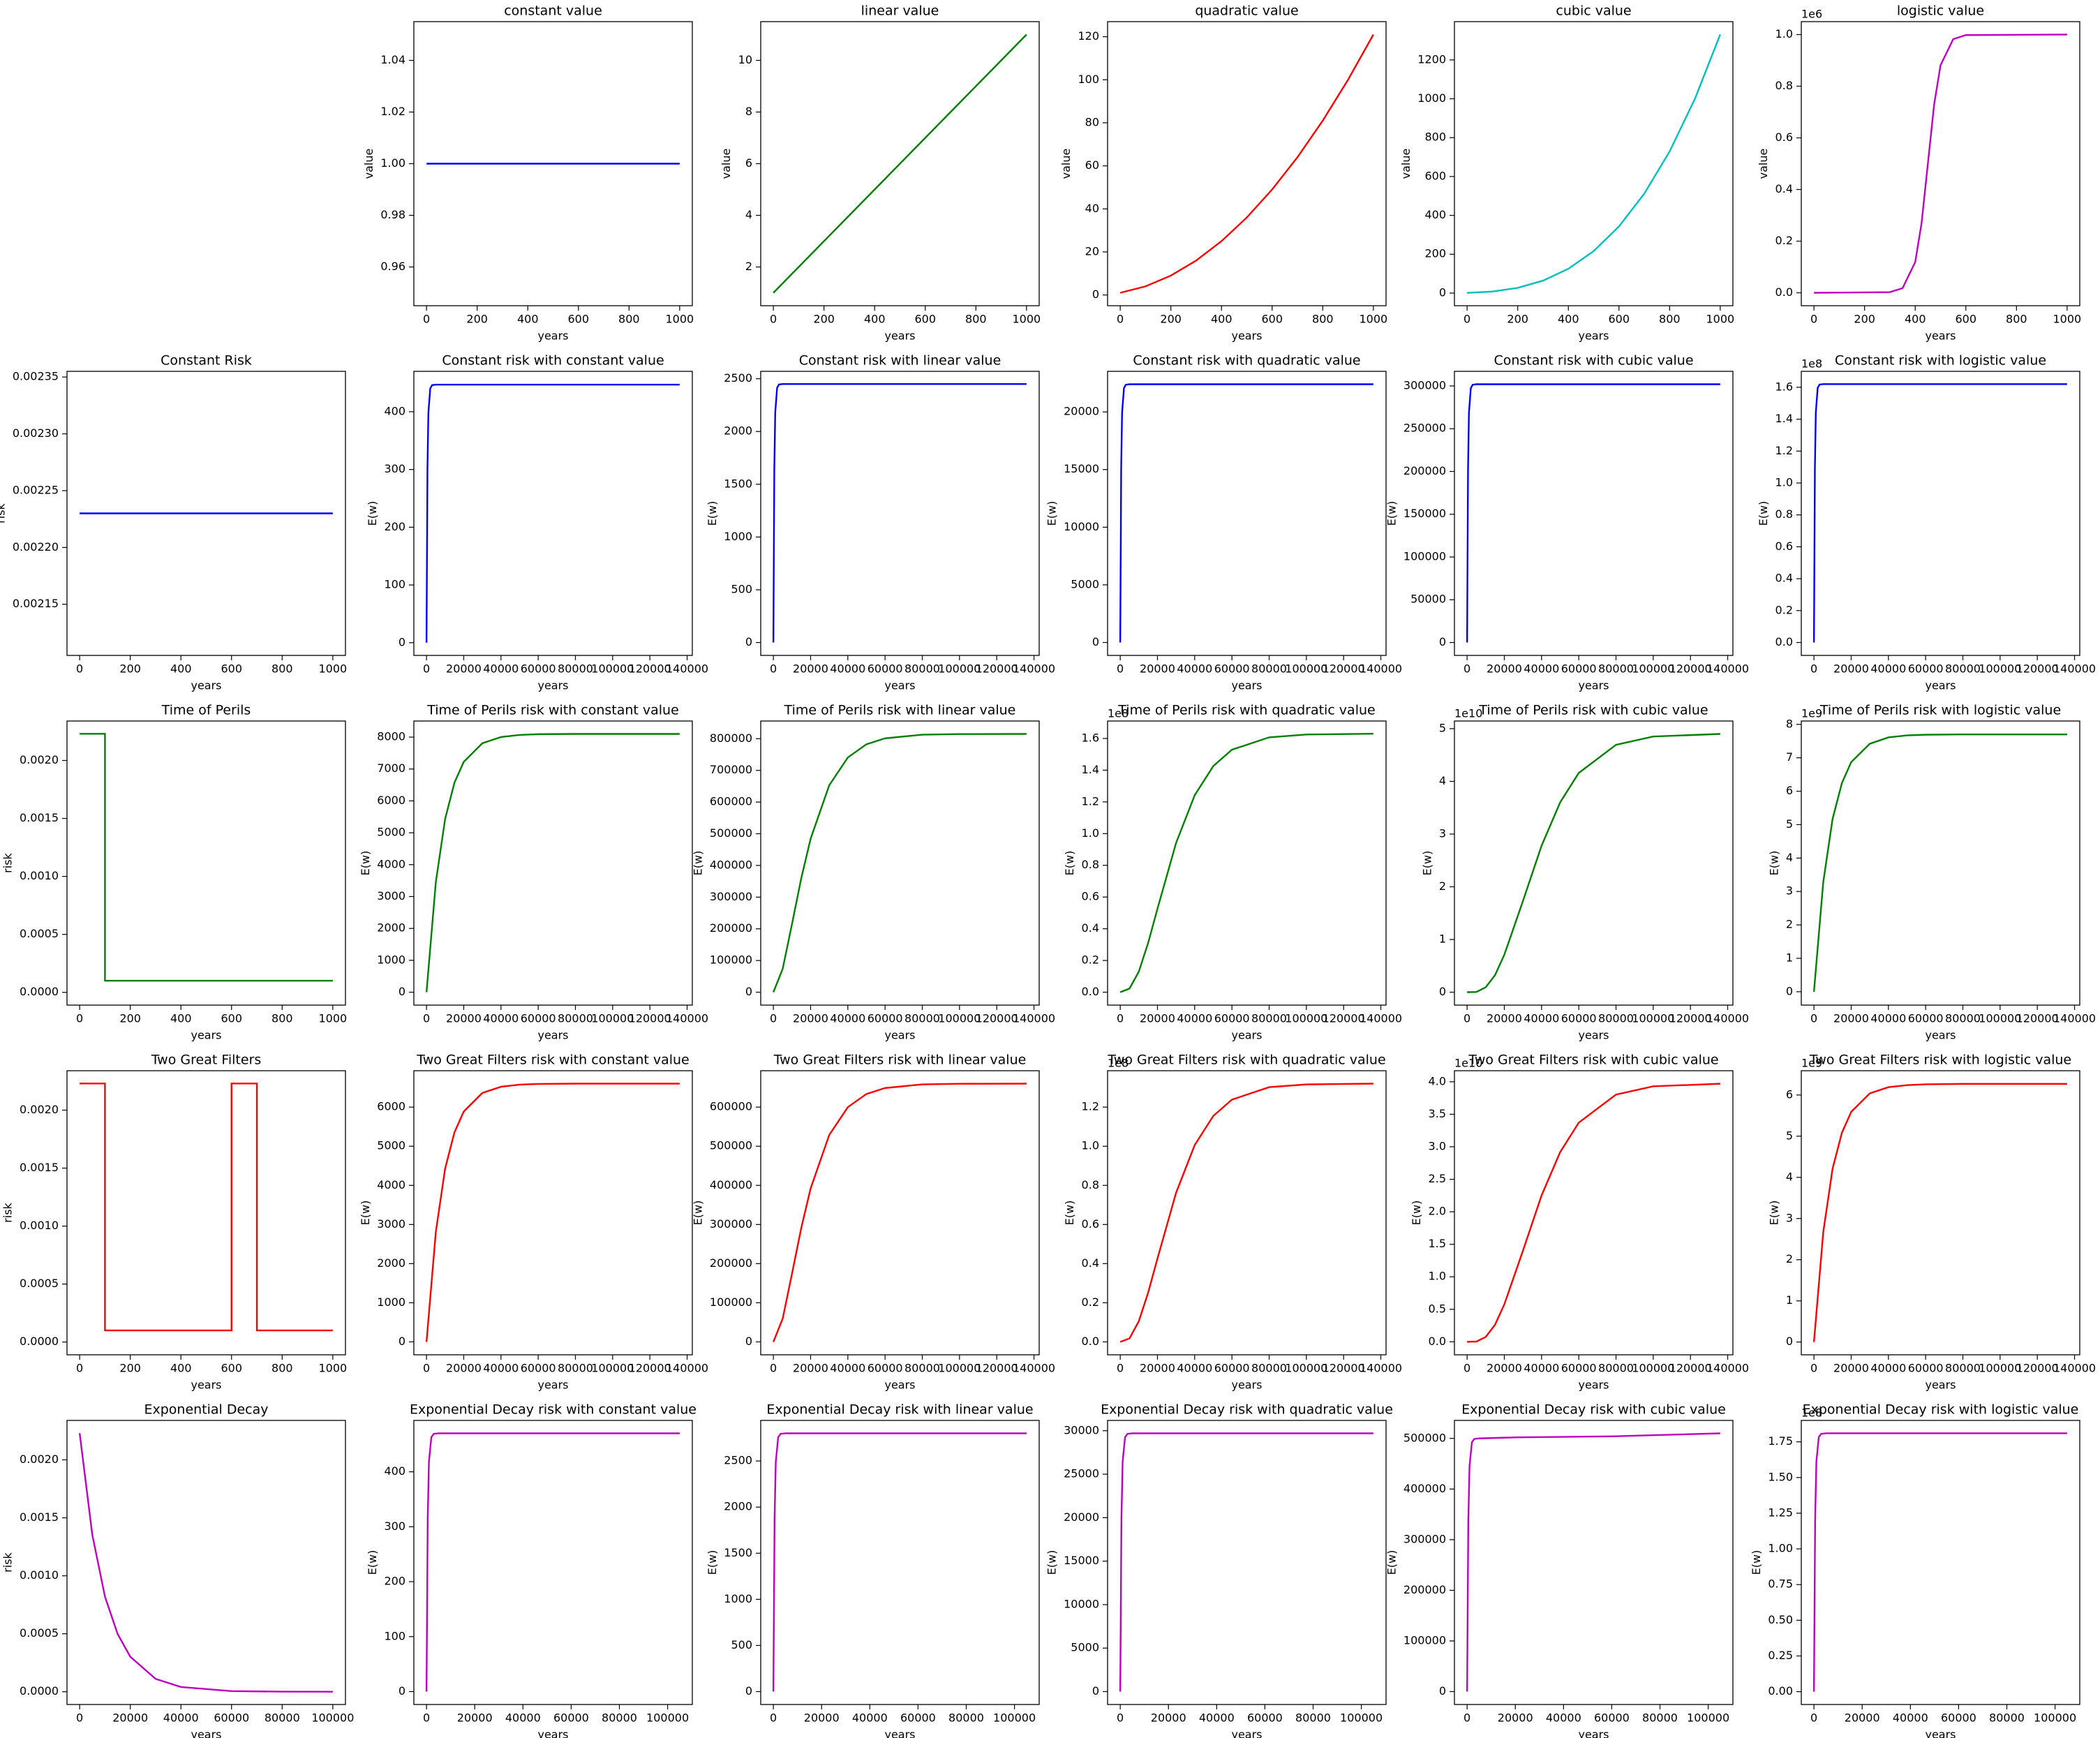 This screenshot has width=2100, height=1738. Describe the element at coordinates (39, 991) in the screenshot. I see `y-tick-label: 0.0000` at that location.